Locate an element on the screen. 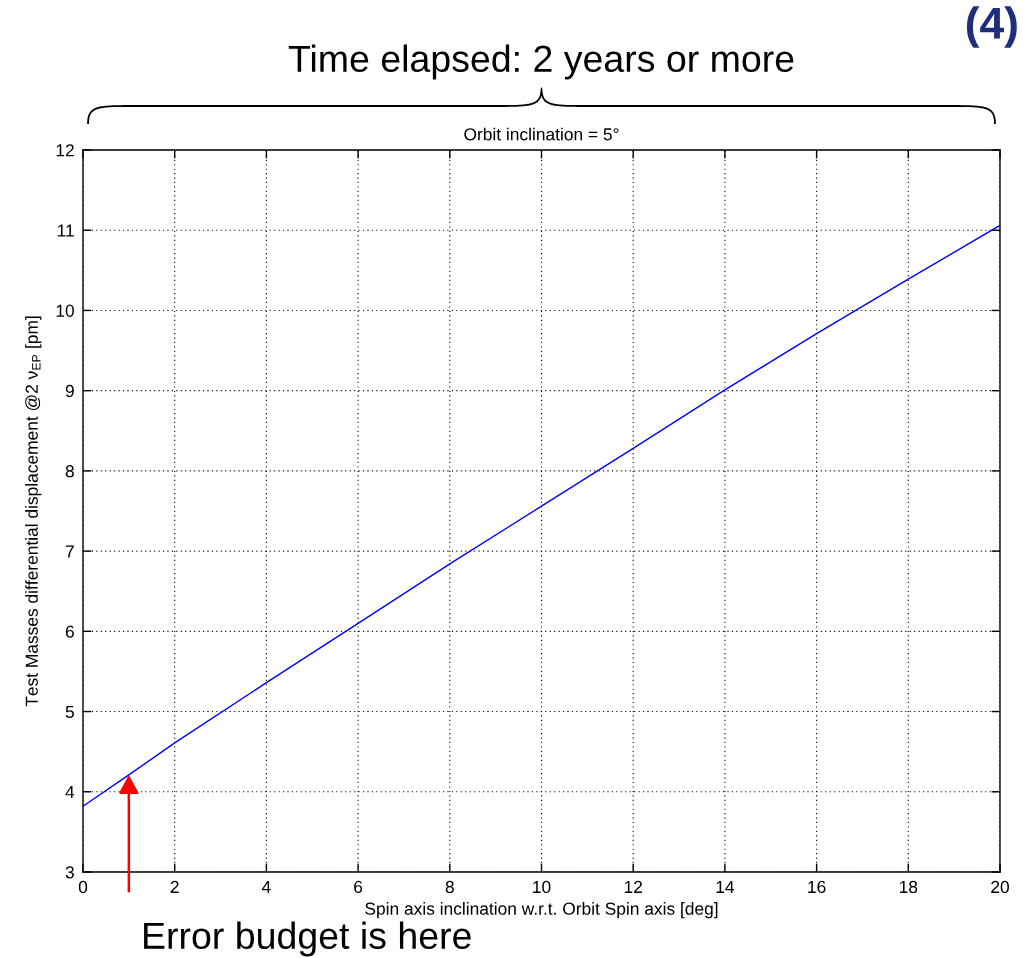 The width and height of the screenshot is (1023, 958). y-tick-label: 8 is located at coordinates (69, 471).